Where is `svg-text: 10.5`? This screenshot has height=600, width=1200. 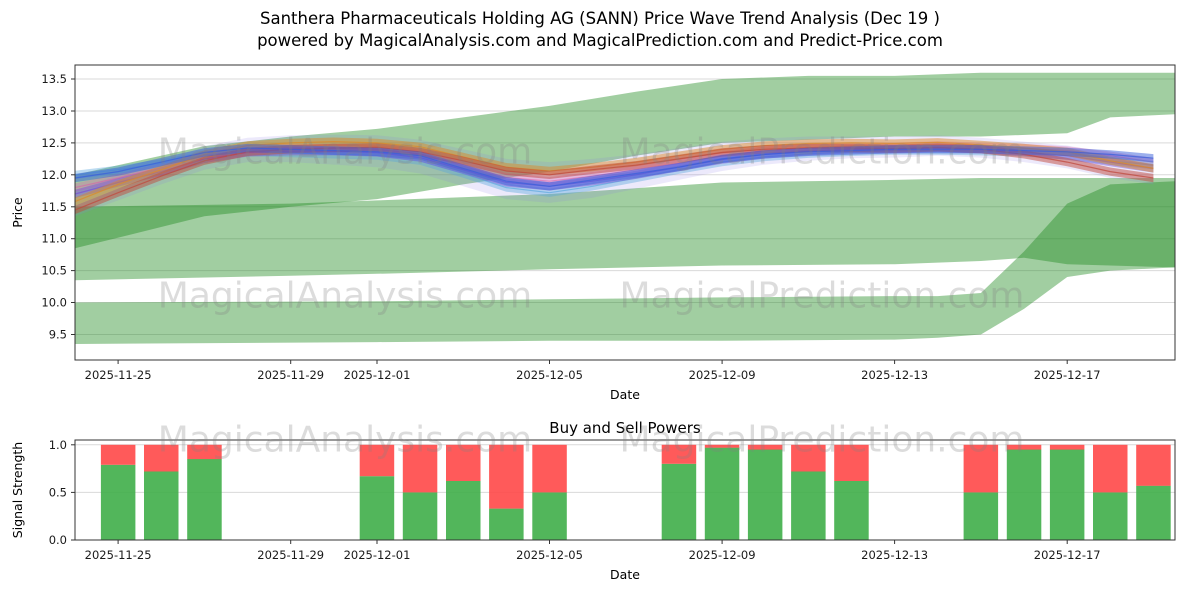 svg-text: 10.5 is located at coordinates (54, 271).